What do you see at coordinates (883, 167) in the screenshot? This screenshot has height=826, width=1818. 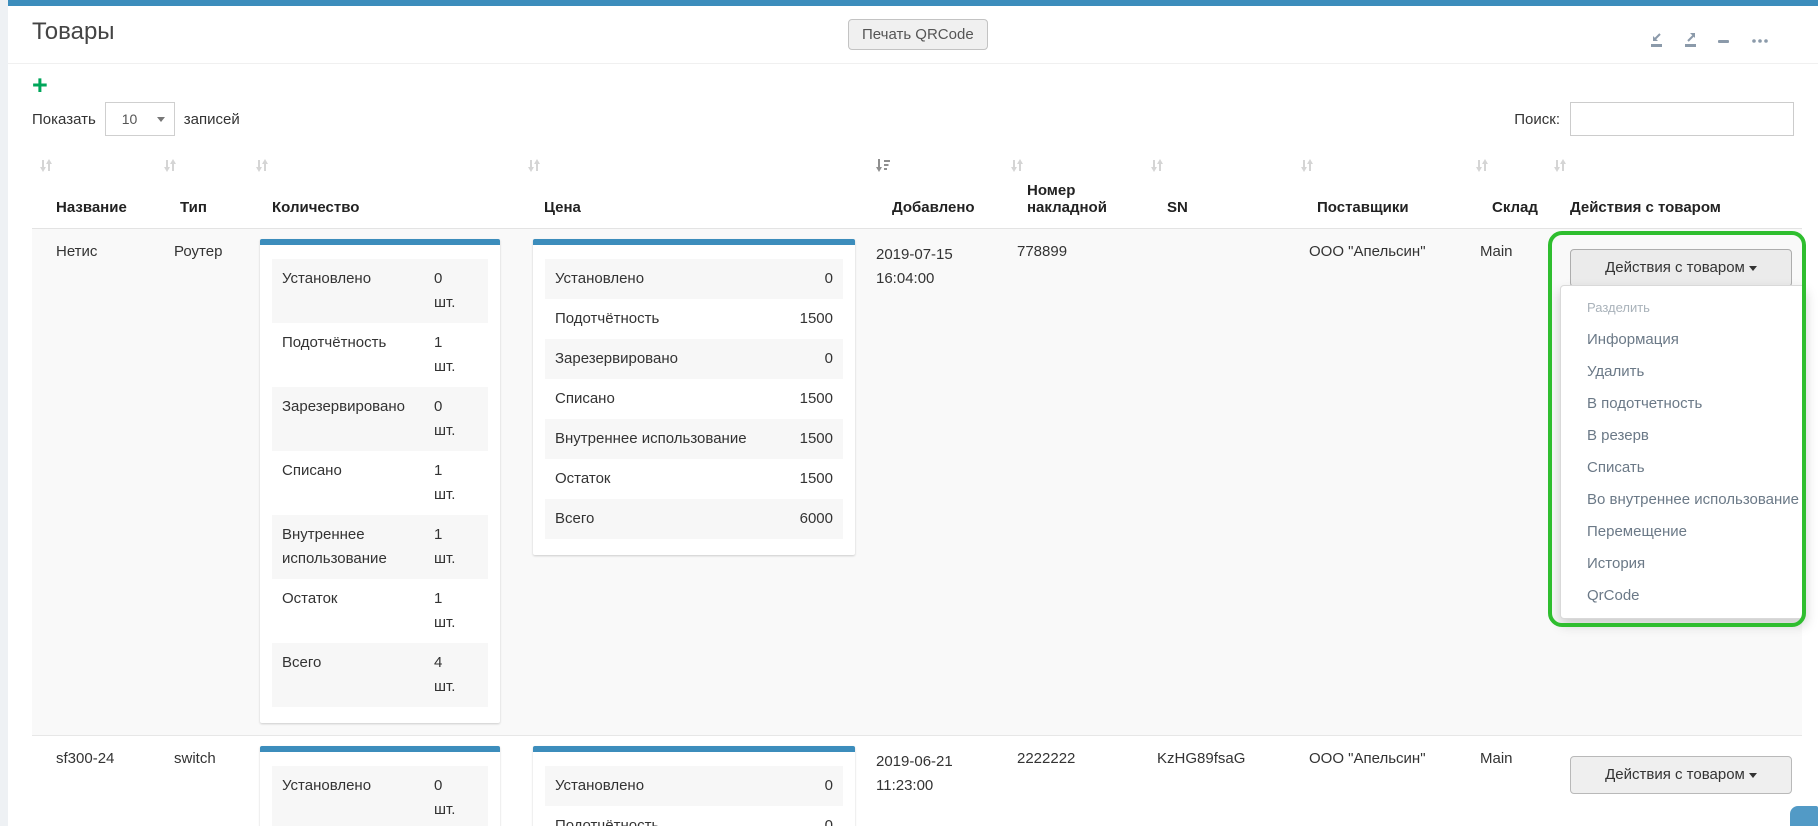 I see `sort-desc-icon` at bounding box center [883, 167].